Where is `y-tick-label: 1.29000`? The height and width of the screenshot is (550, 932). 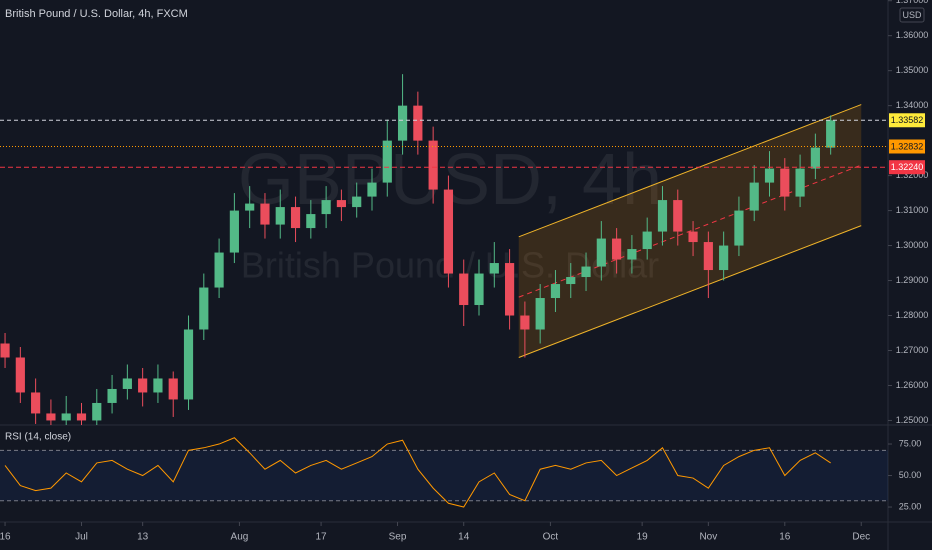 y-tick-label: 1.29000 is located at coordinates (912, 280).